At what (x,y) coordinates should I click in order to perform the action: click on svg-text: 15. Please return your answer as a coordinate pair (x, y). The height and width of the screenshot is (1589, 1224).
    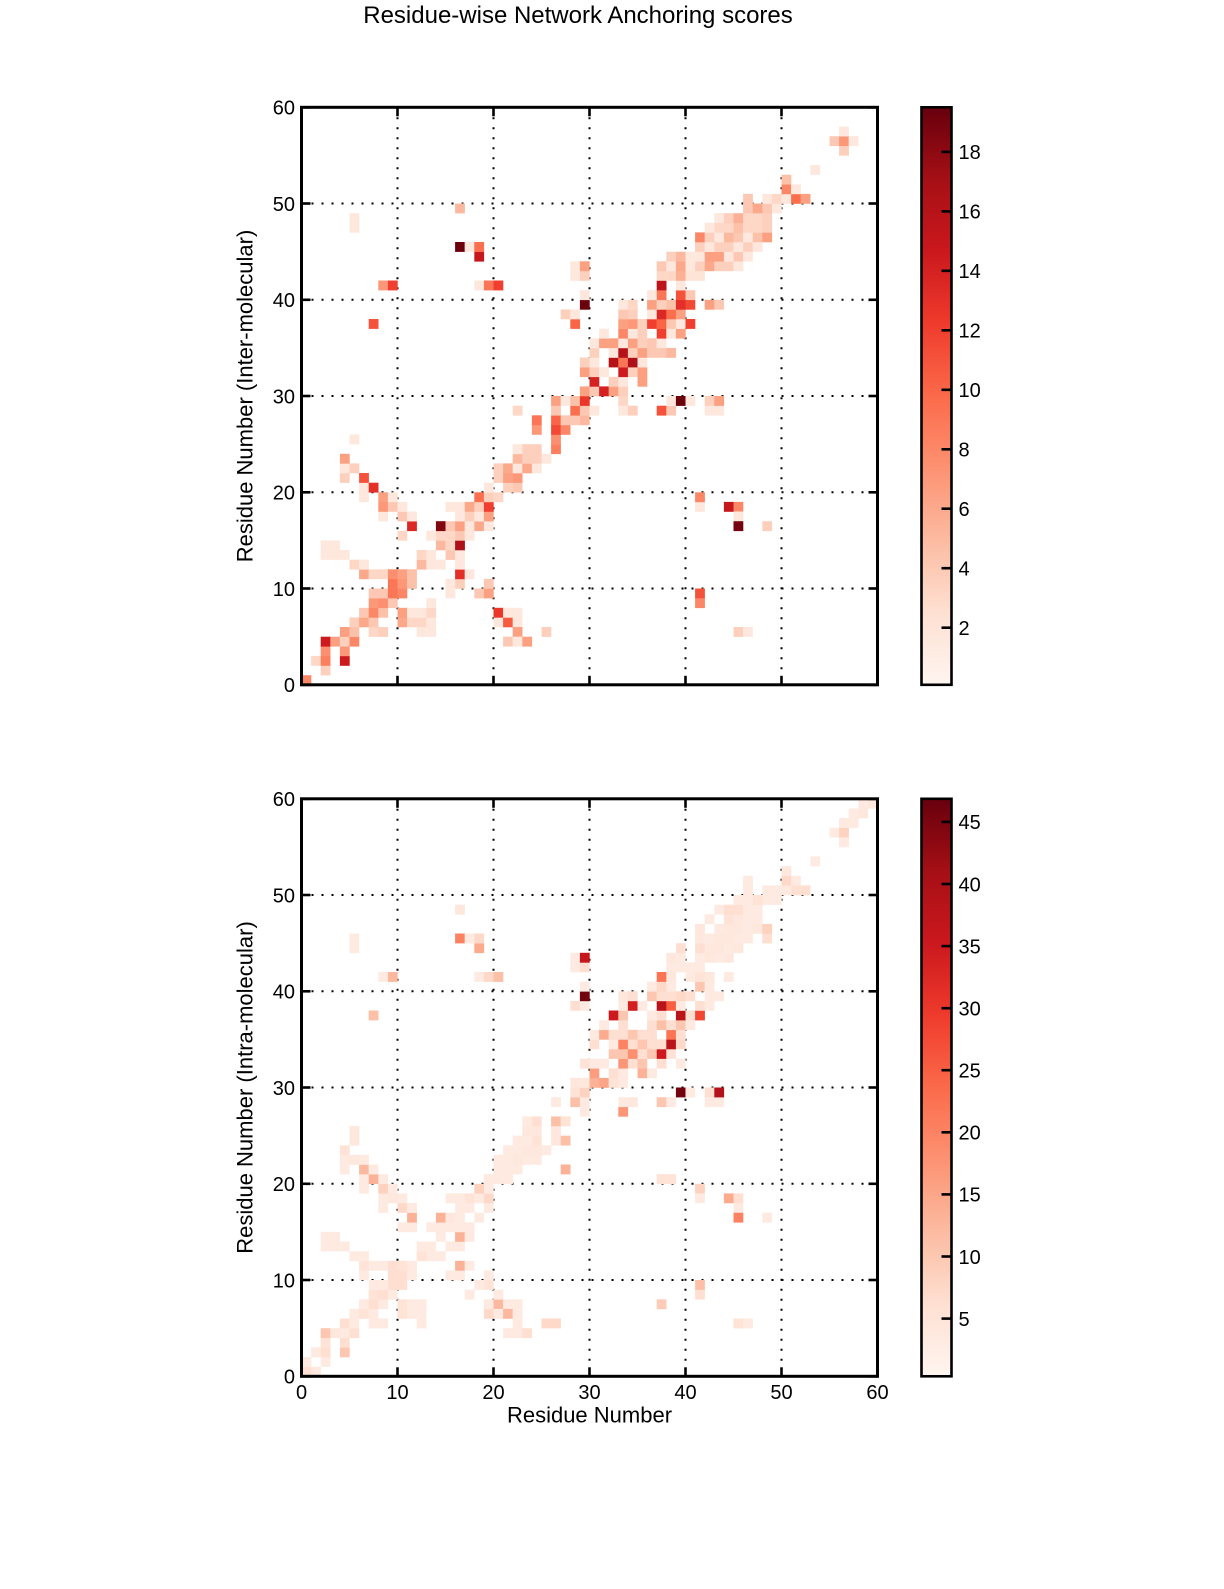
    Looking at the image, I should click on (970, 1196).